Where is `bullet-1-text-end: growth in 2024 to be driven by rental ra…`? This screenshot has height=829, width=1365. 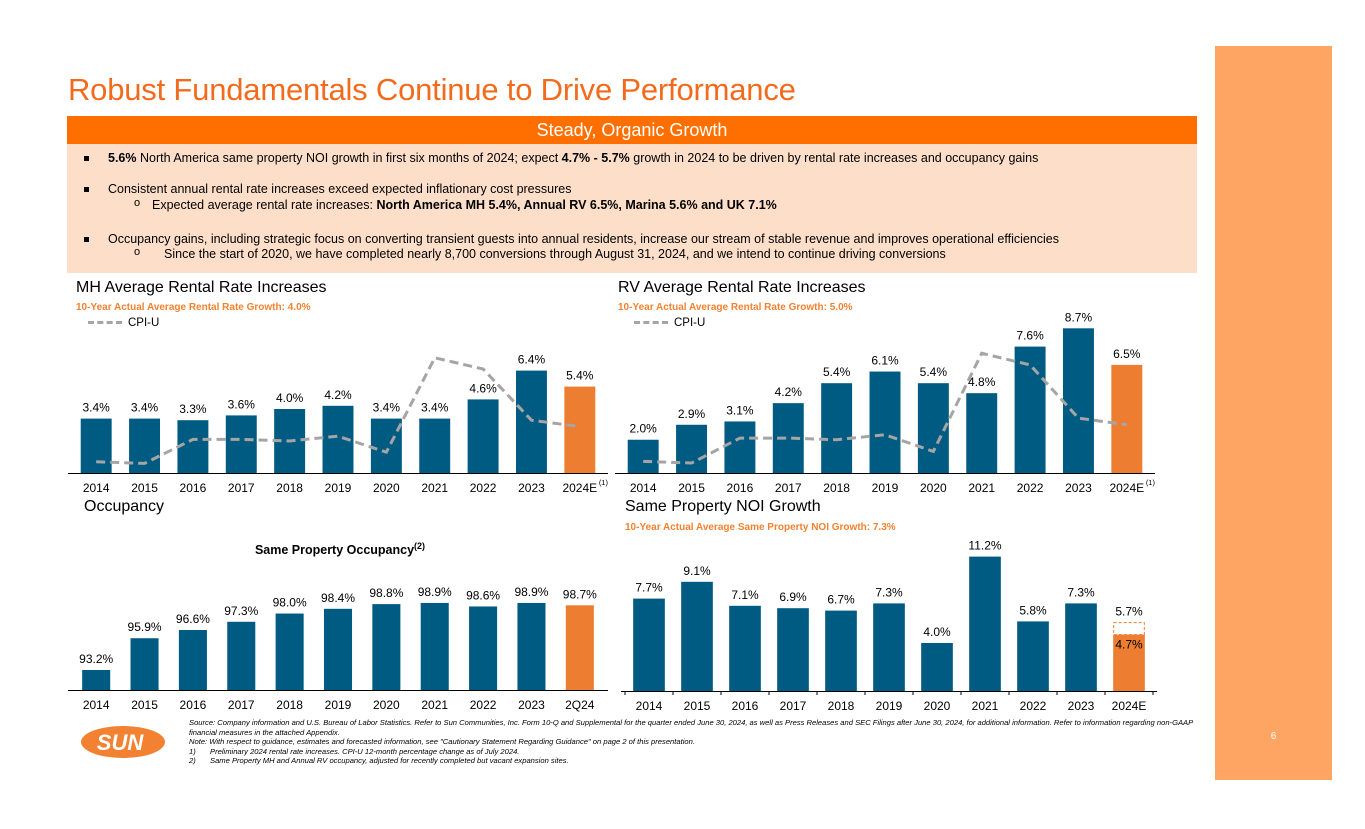 bullet-1-text-end: growth in 2024 to be driven by rental ra… is located at coordinates (834, 158).